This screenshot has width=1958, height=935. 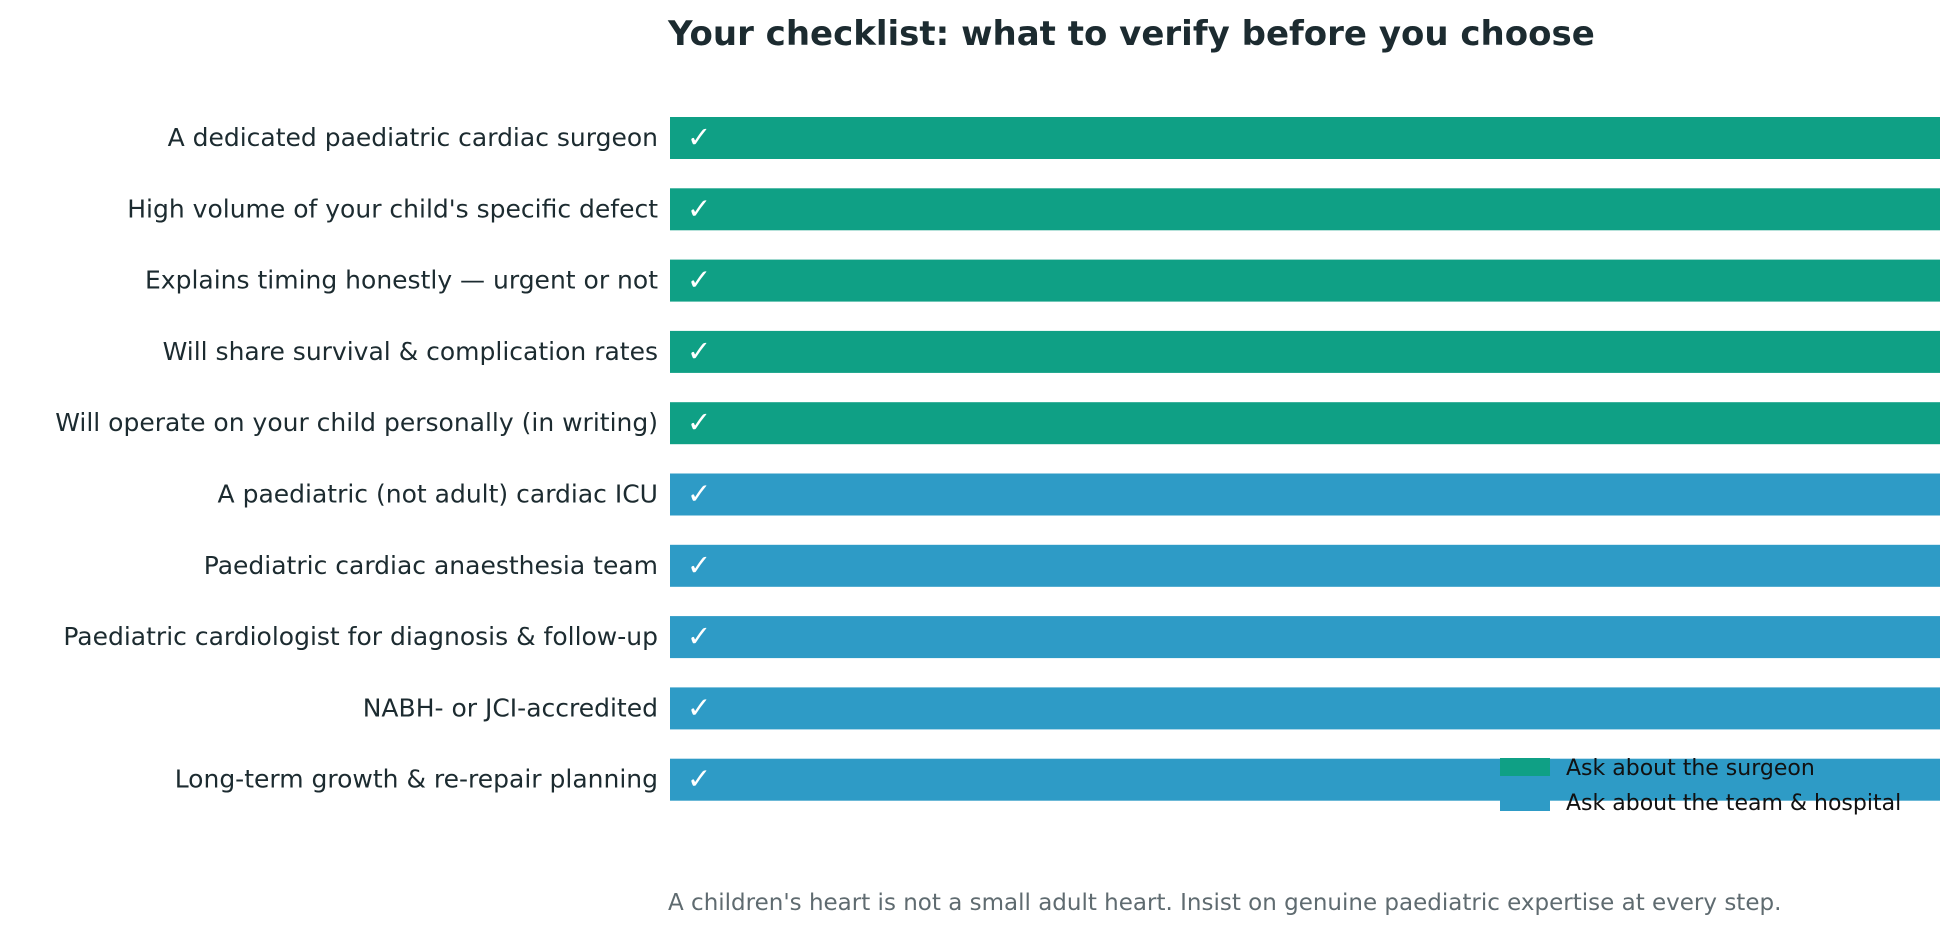 I want to click on y-label-10: Long-term growth & re-repair planning, so click(x=416, y=779).